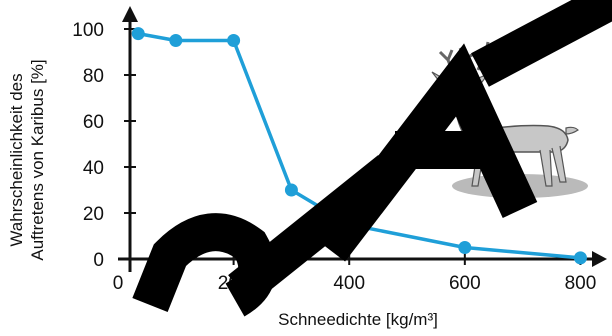 The width and height of the screenshot is (612, 336). What do you see at coordinates (88, 30) in the screenshot?
I see `y-tick-label: 100` at bounding box center [88, 30].